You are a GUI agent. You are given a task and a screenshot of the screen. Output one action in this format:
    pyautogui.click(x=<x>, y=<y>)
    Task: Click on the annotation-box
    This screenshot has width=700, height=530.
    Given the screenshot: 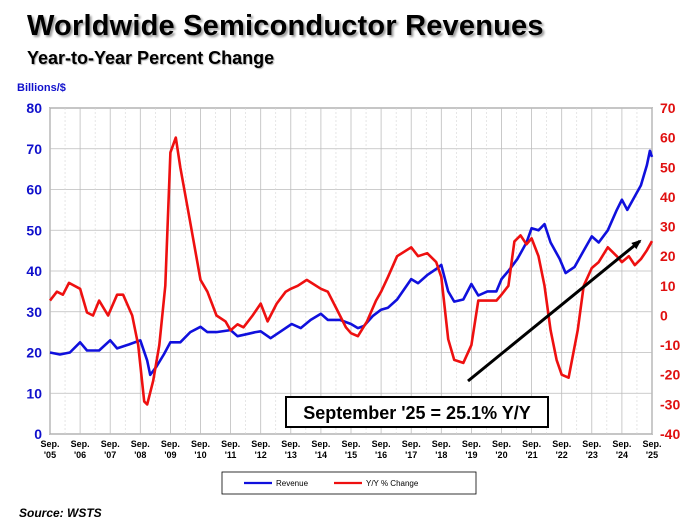 What is the action you would take?
    pyautogui.click(x=417, y=412)
    